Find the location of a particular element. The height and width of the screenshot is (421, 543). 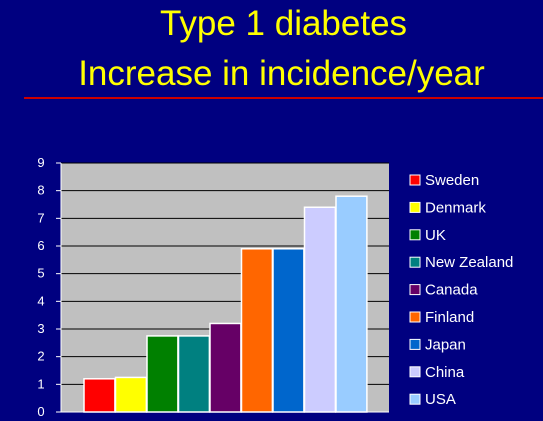

y-tick-label: 1 is located at coordinates (40, 383).